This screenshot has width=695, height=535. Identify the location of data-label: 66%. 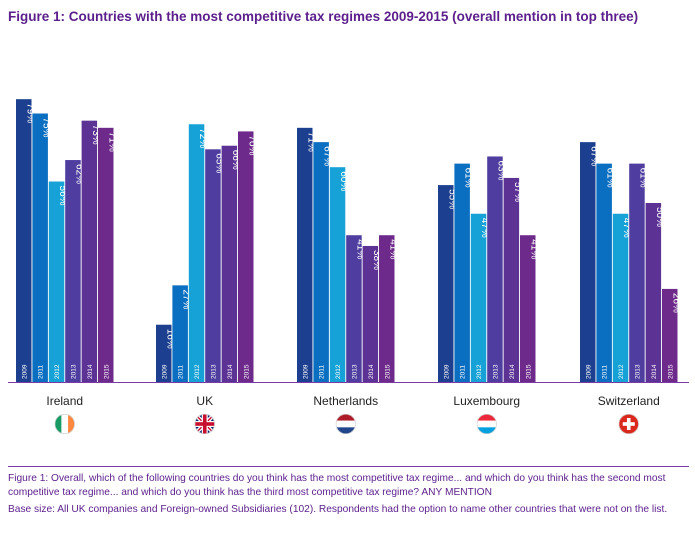
(235, 160).